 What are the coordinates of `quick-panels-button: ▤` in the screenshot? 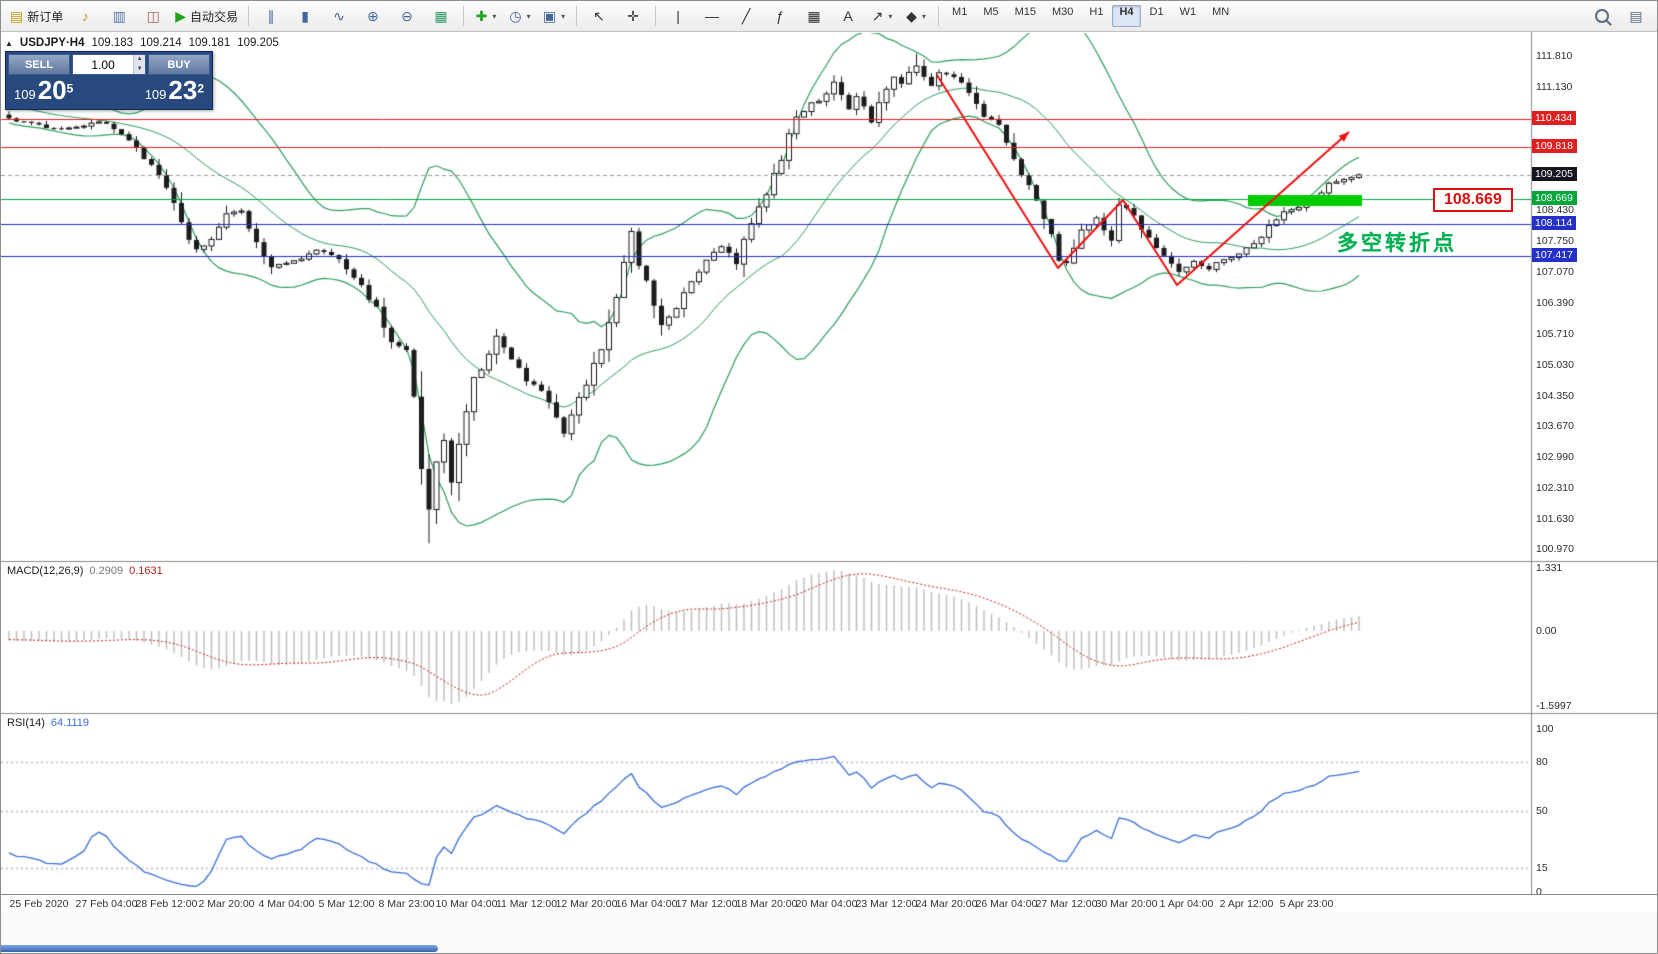 It's located at (1636, 16).